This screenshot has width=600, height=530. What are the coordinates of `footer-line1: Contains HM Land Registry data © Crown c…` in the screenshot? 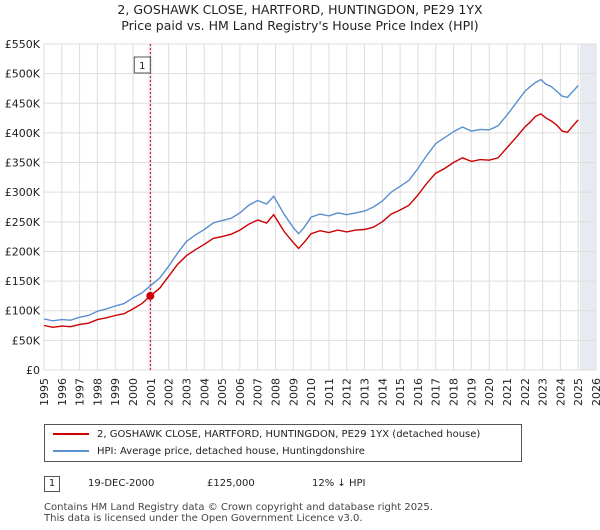 It's located at (238, 507).